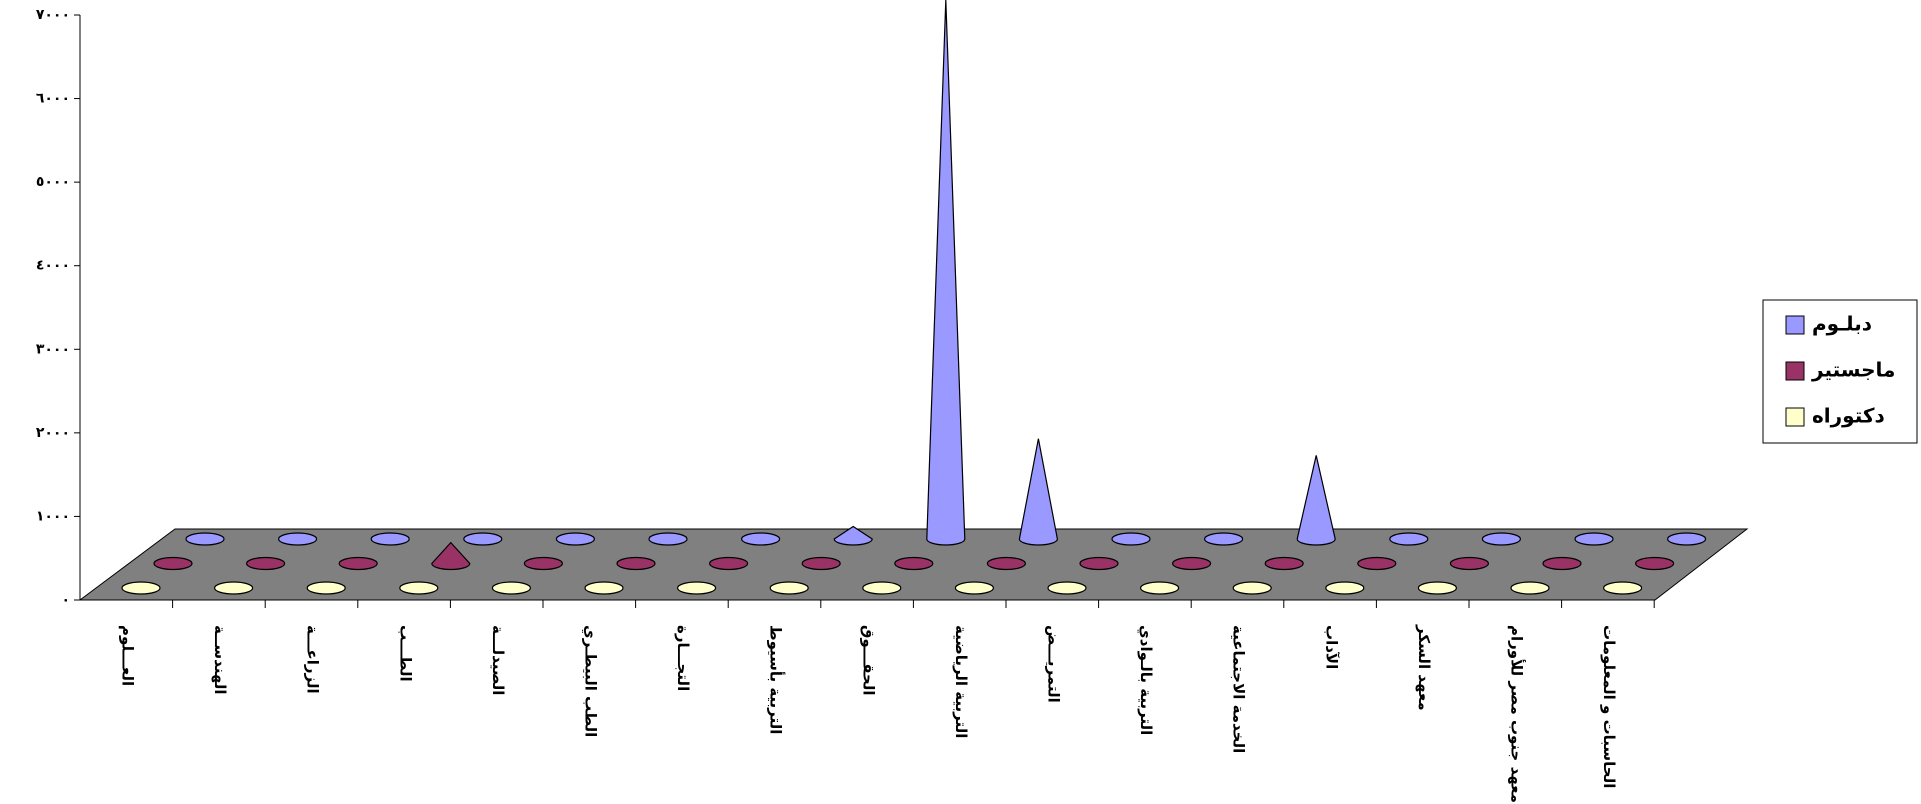 The width and height of the screenshot is (1921, 804). I want to click on x-tick-label: الهندســة, so click(220, 660).